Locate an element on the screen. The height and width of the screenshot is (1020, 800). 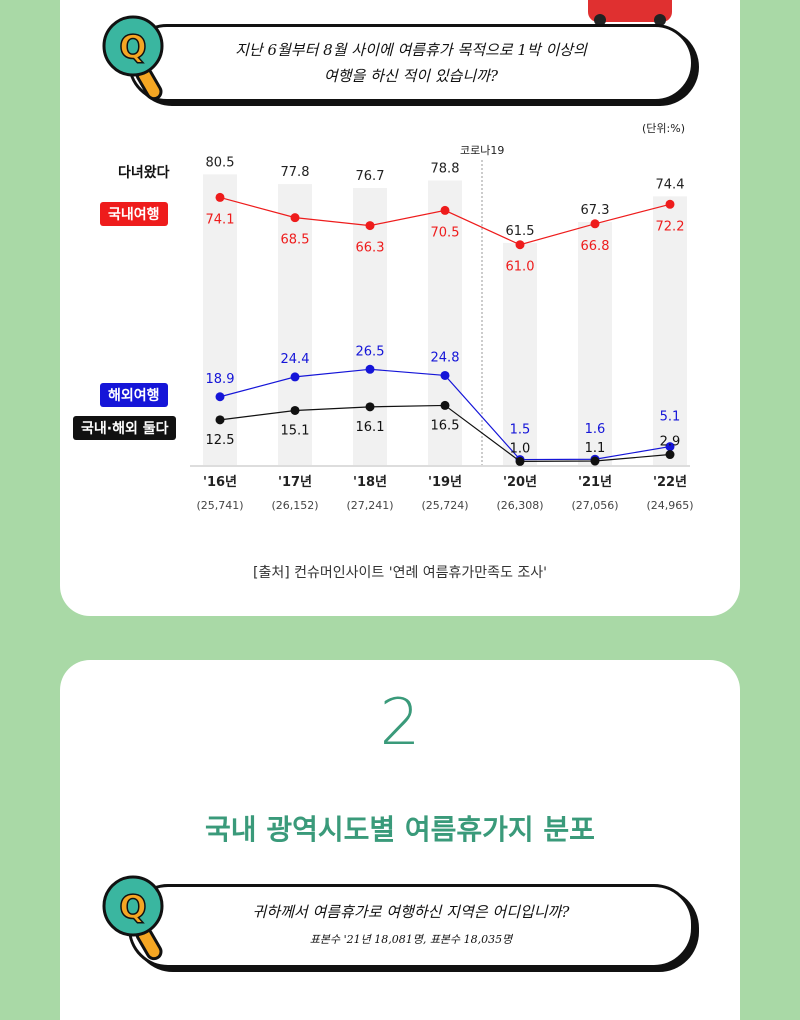
series-label-1: 24.8 is located at coordinates (445, 357).